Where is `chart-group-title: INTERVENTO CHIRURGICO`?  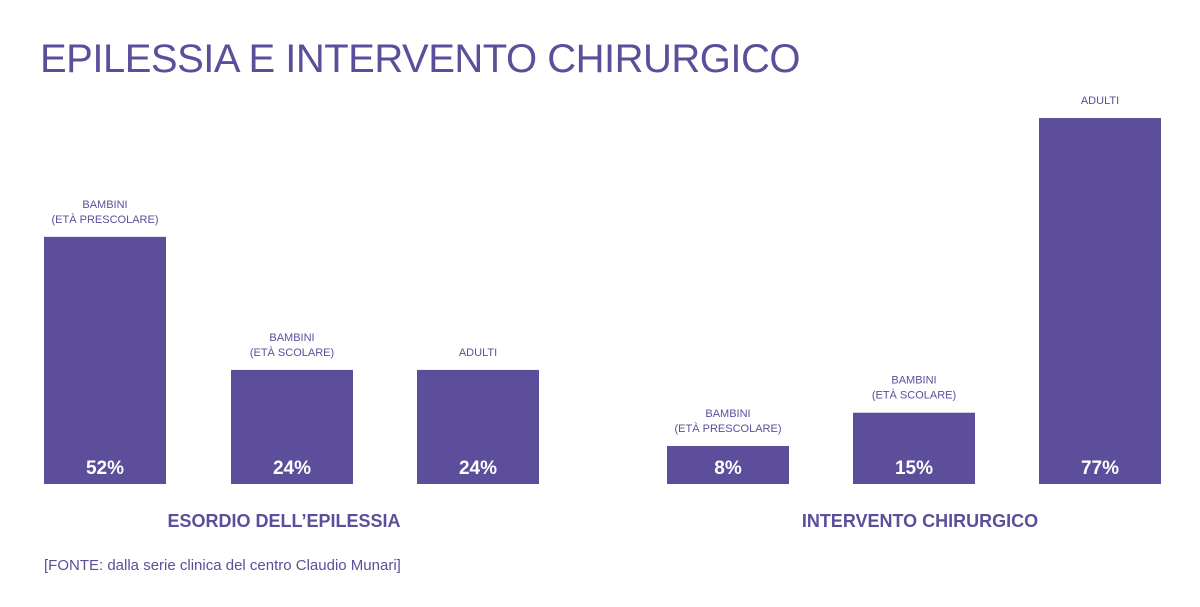
chart-group-title: INTERVENTO CHIRURGICO is located at coordinates (920, 521).